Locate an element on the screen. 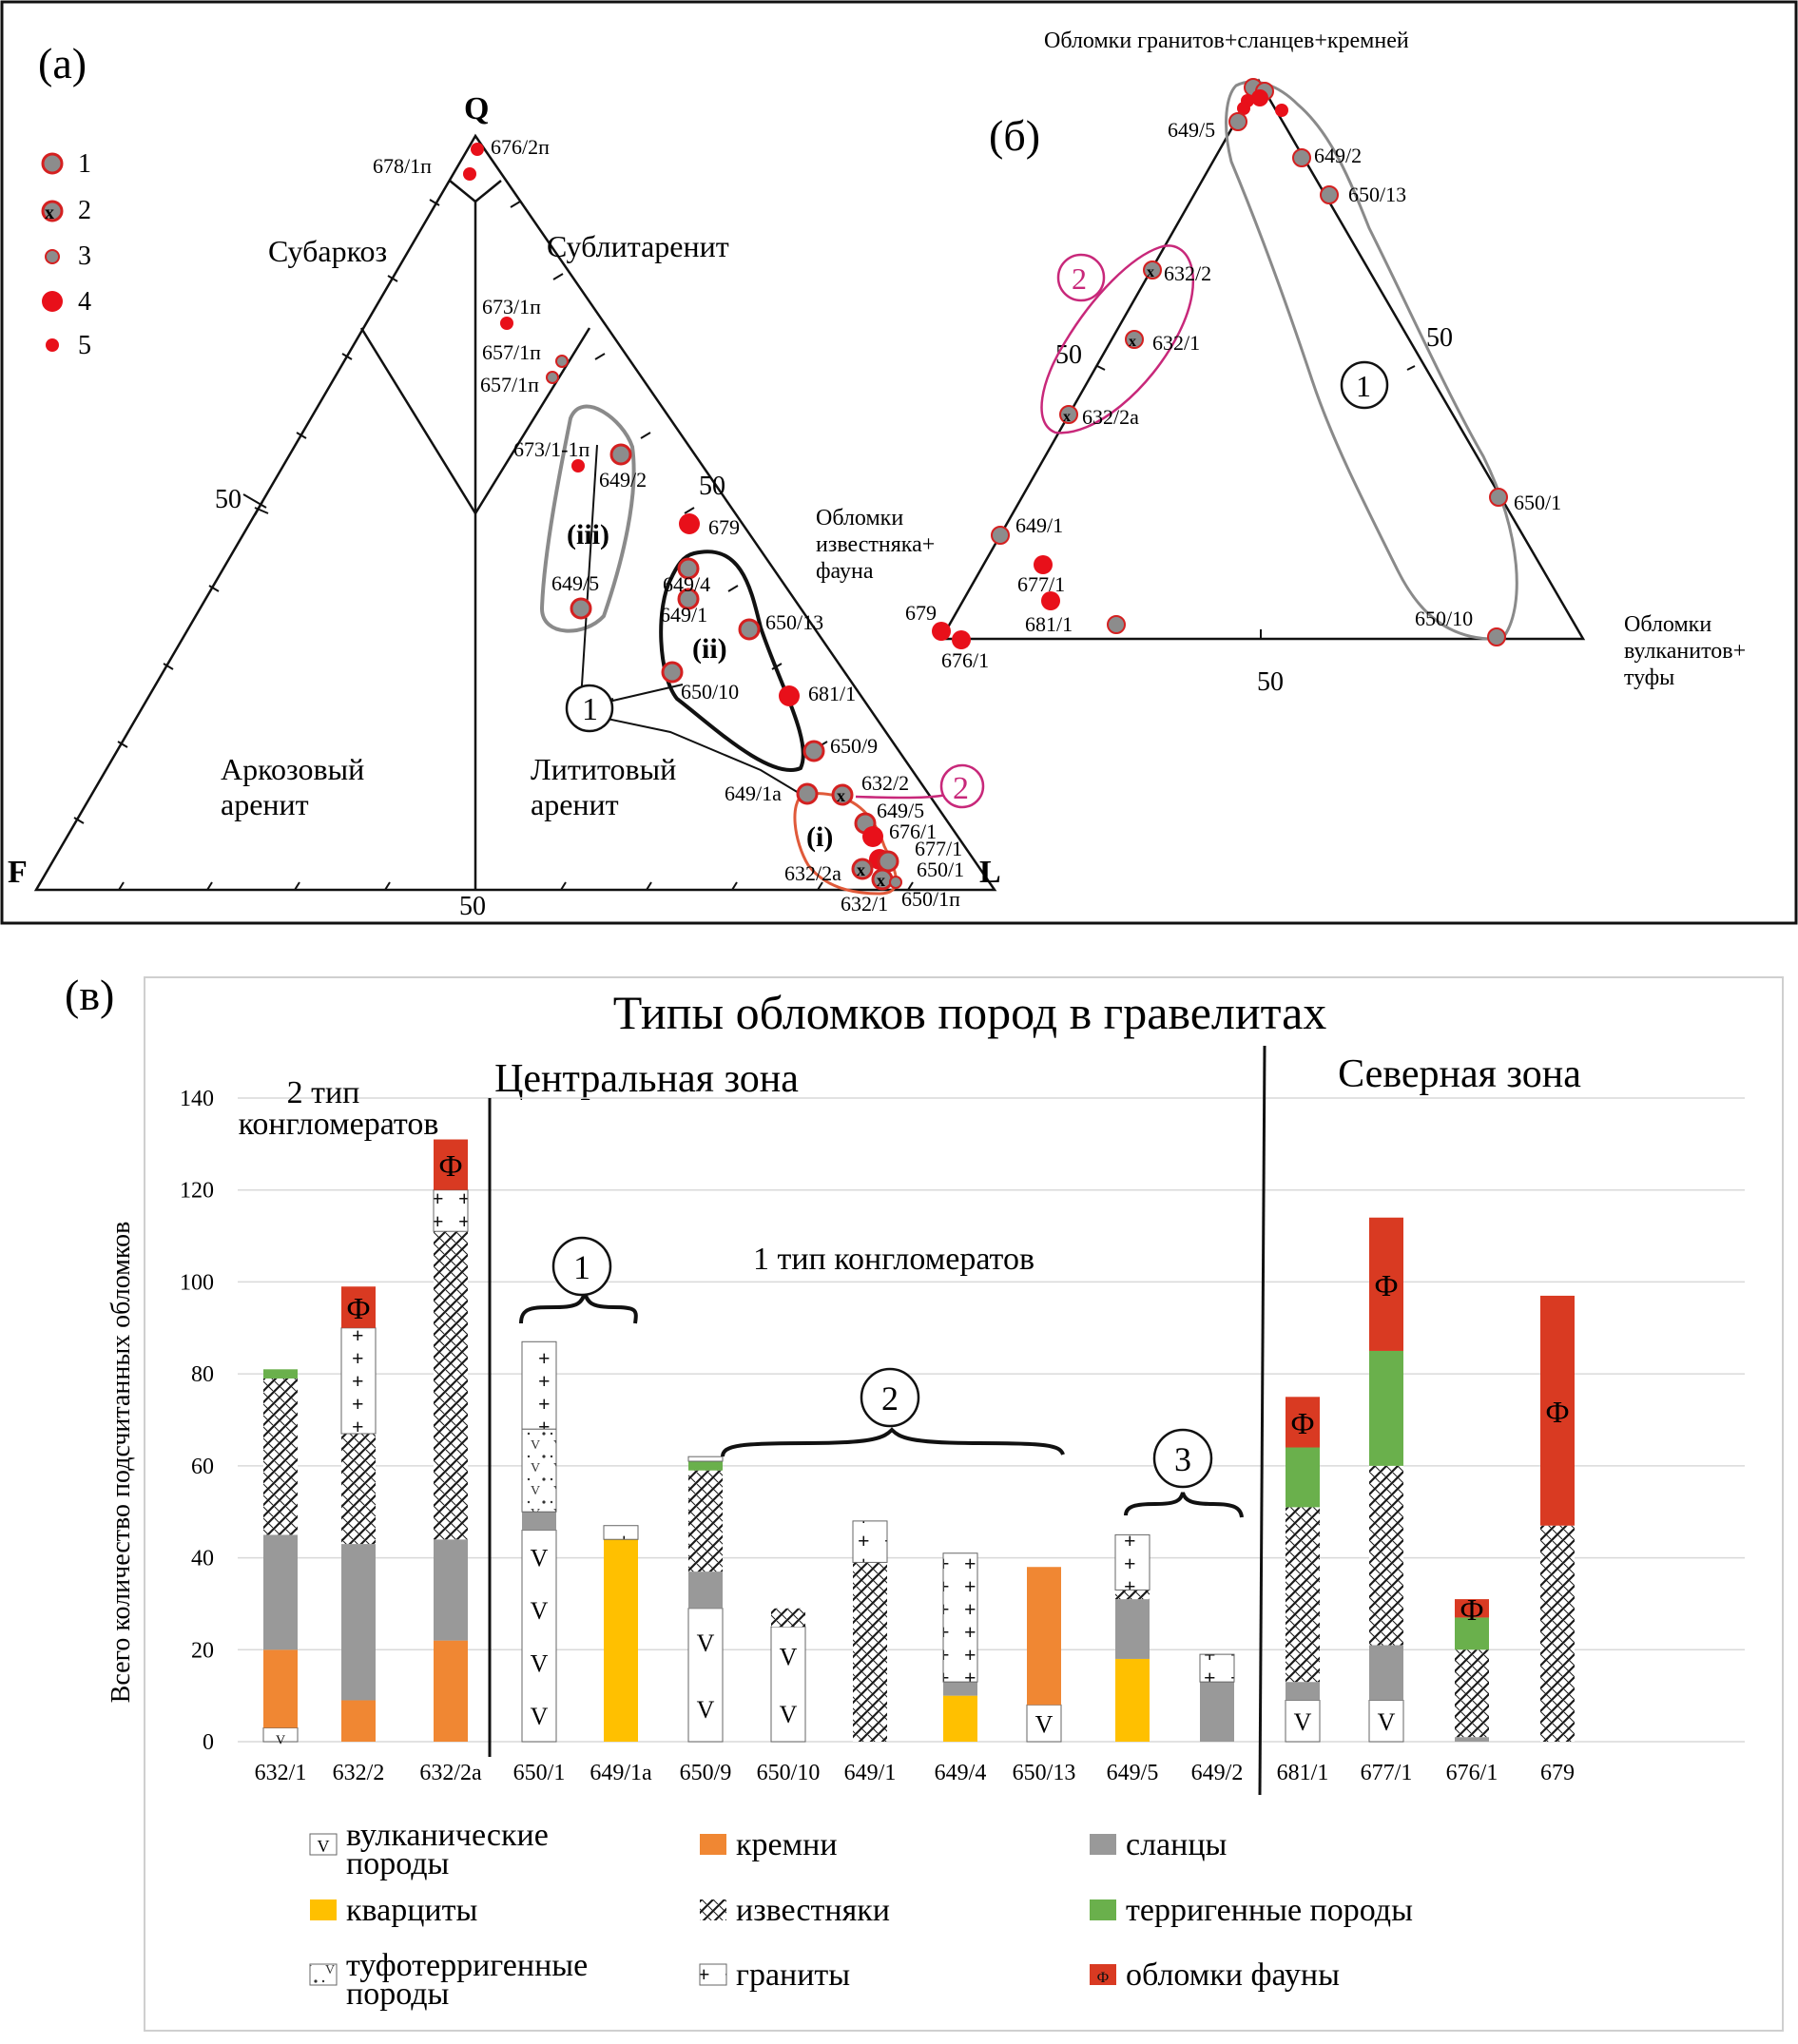 This screenshot has width=1798, height=2044. field-arkosic-2: аренит is located at coordinates (265, 804).